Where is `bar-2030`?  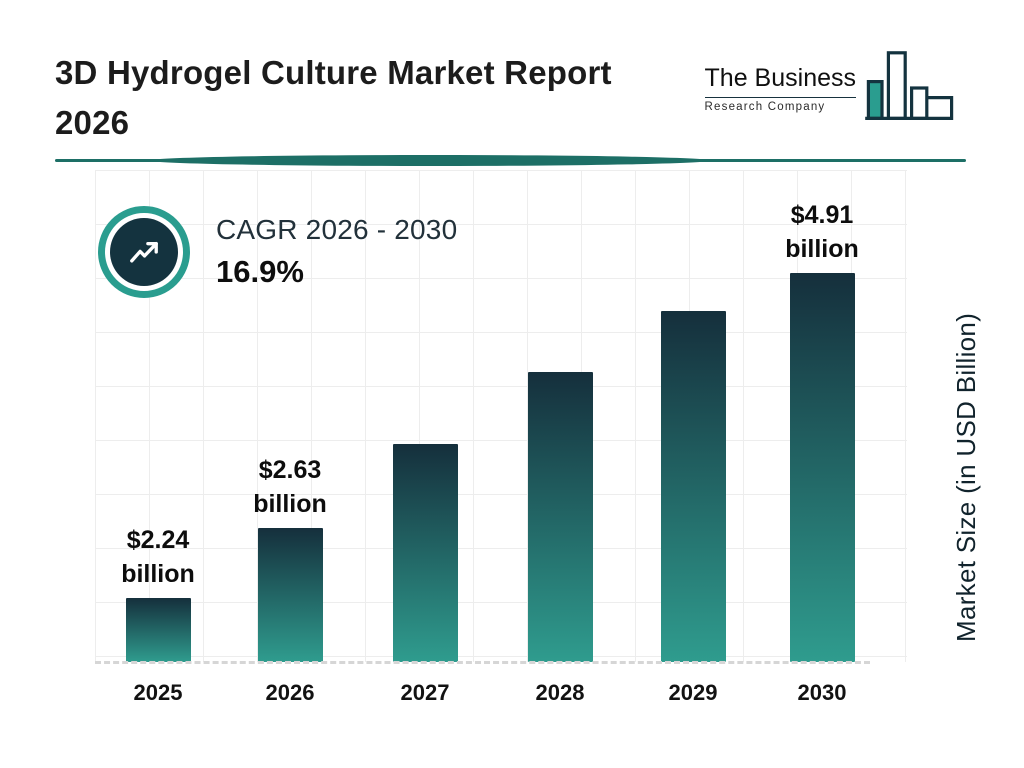 bar-2030 is located at coordinates (822, 467).